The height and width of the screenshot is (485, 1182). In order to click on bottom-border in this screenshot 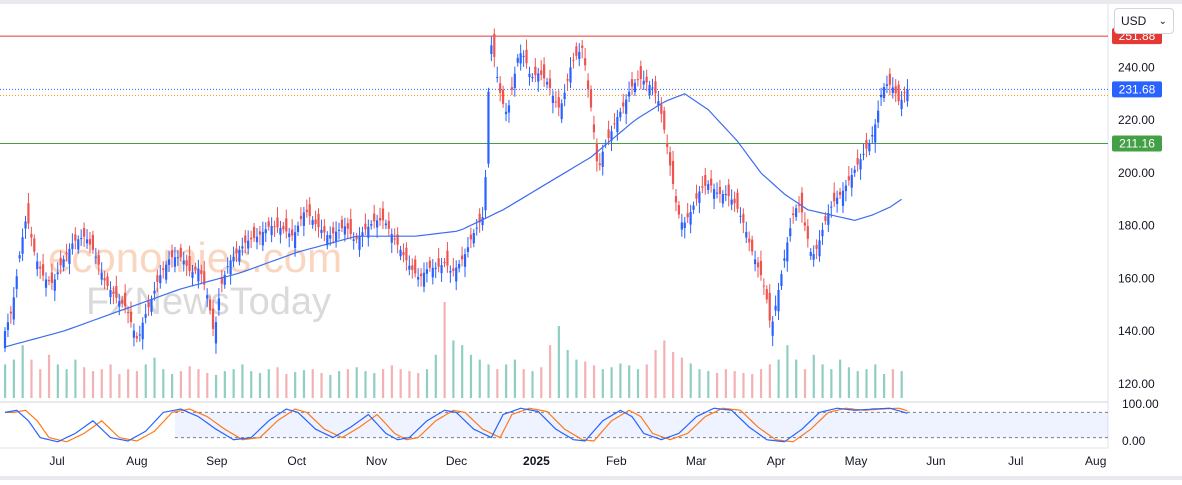, I will do `click(591, 478)`.